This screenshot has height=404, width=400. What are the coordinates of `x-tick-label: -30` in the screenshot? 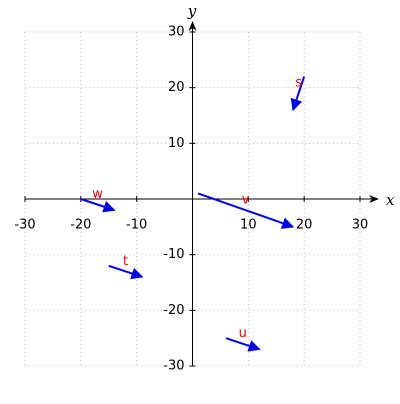 It's located at (24, 225).